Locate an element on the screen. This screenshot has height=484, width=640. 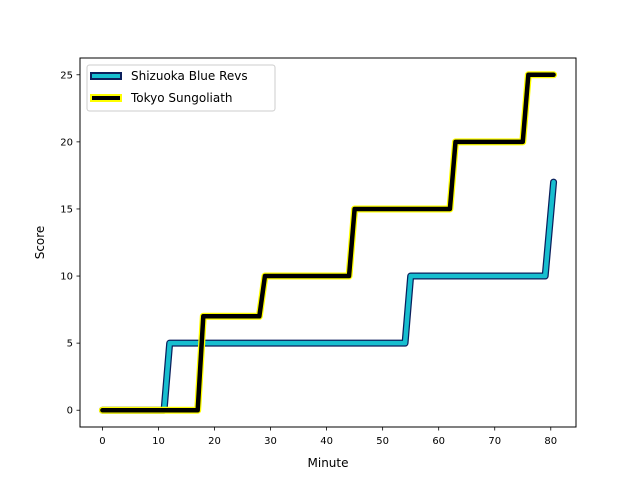
x-axis-ticks: 0 10 20 30 40 50 60 70 80 is located at coordinates (328, 437).